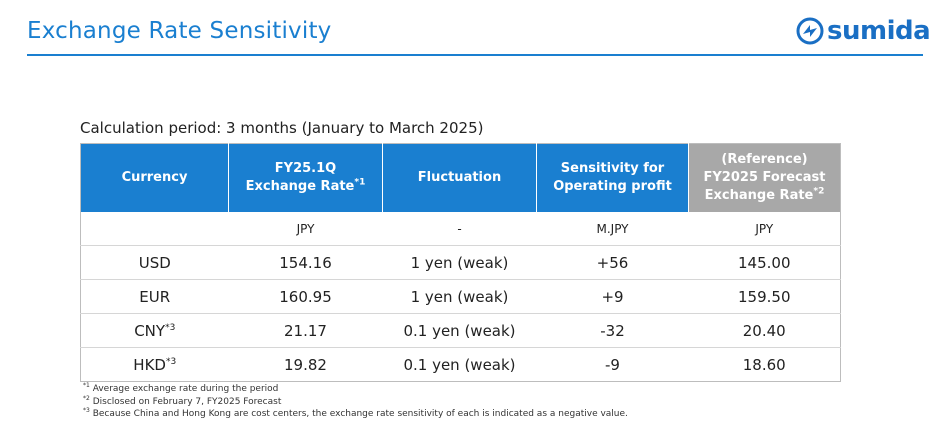 The height and width of the screenshot is (439, 941). What do you see at coordinates (764, 296) in the screenshot?
I see `forecast-cell: 159.50` at bounding box center [764, 296].